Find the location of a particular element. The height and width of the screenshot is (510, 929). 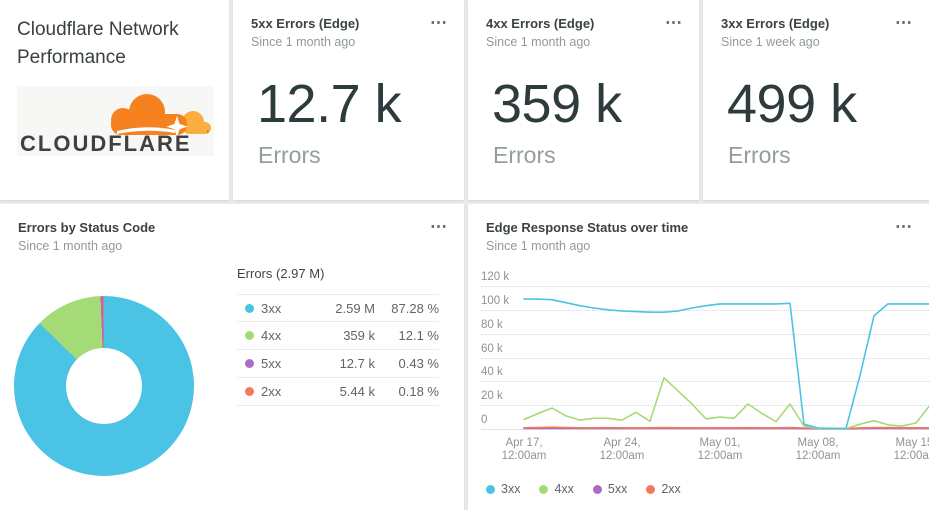

pie-legend-row-2xx: 2xx 5.44 k 0.18 % is located at coordinates (338, 392).